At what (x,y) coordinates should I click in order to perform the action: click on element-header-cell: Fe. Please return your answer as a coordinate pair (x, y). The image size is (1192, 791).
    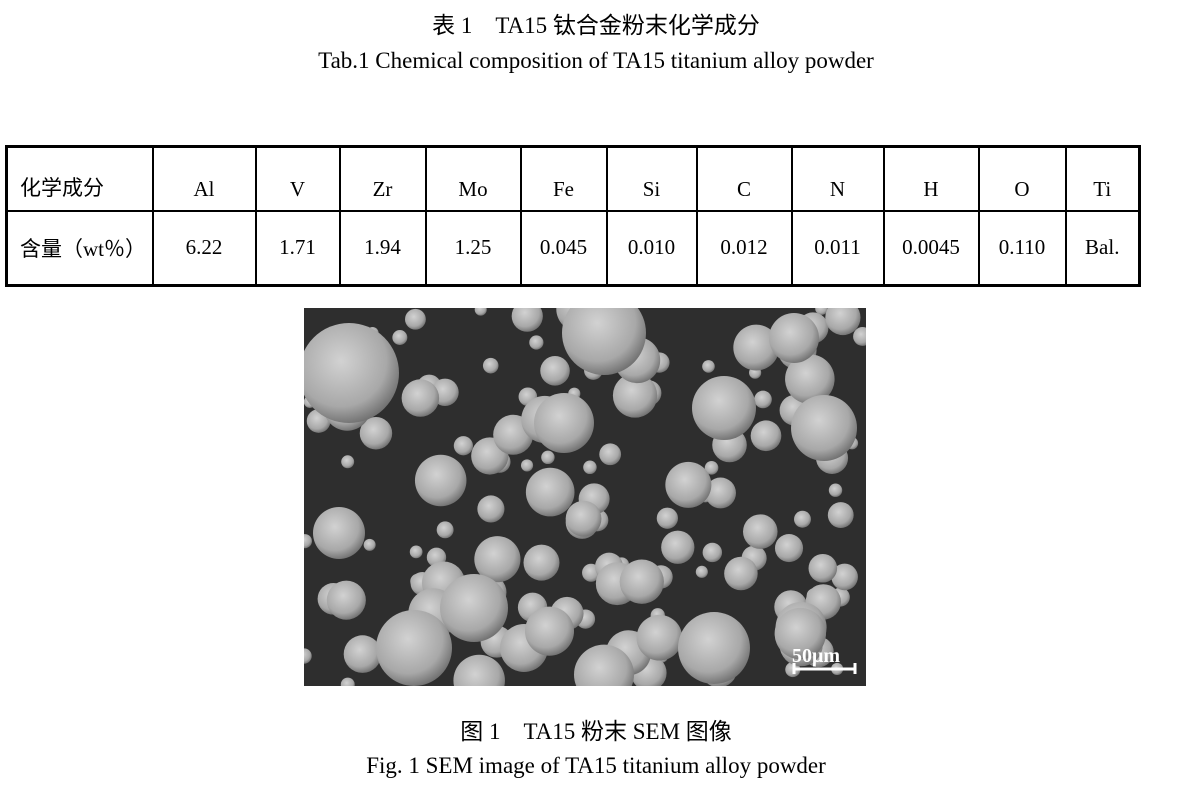
    Looking at the image, I should click on (563, 178).